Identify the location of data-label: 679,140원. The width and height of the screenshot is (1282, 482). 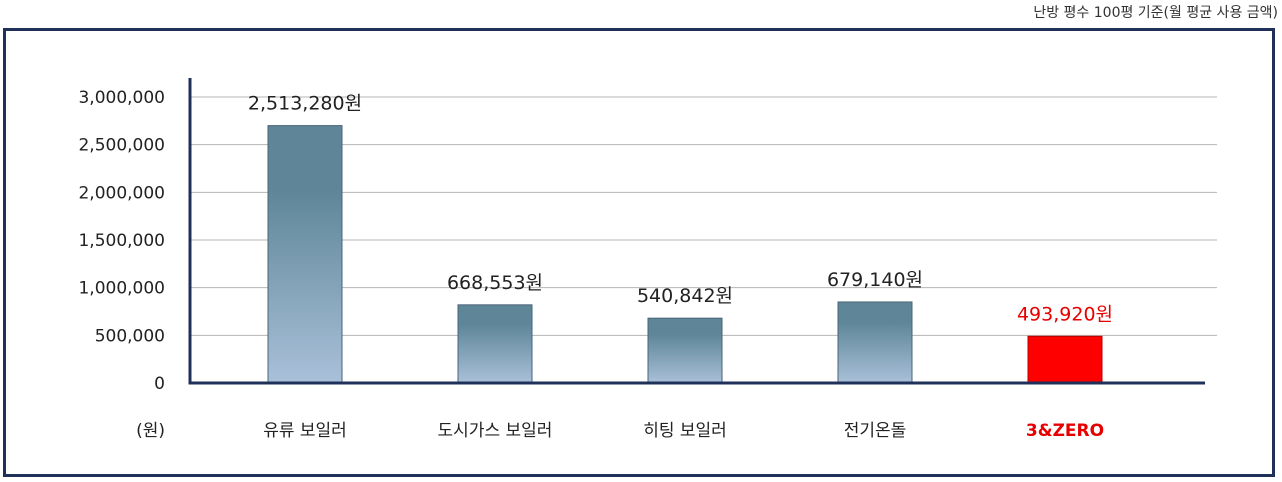
(875, 280).